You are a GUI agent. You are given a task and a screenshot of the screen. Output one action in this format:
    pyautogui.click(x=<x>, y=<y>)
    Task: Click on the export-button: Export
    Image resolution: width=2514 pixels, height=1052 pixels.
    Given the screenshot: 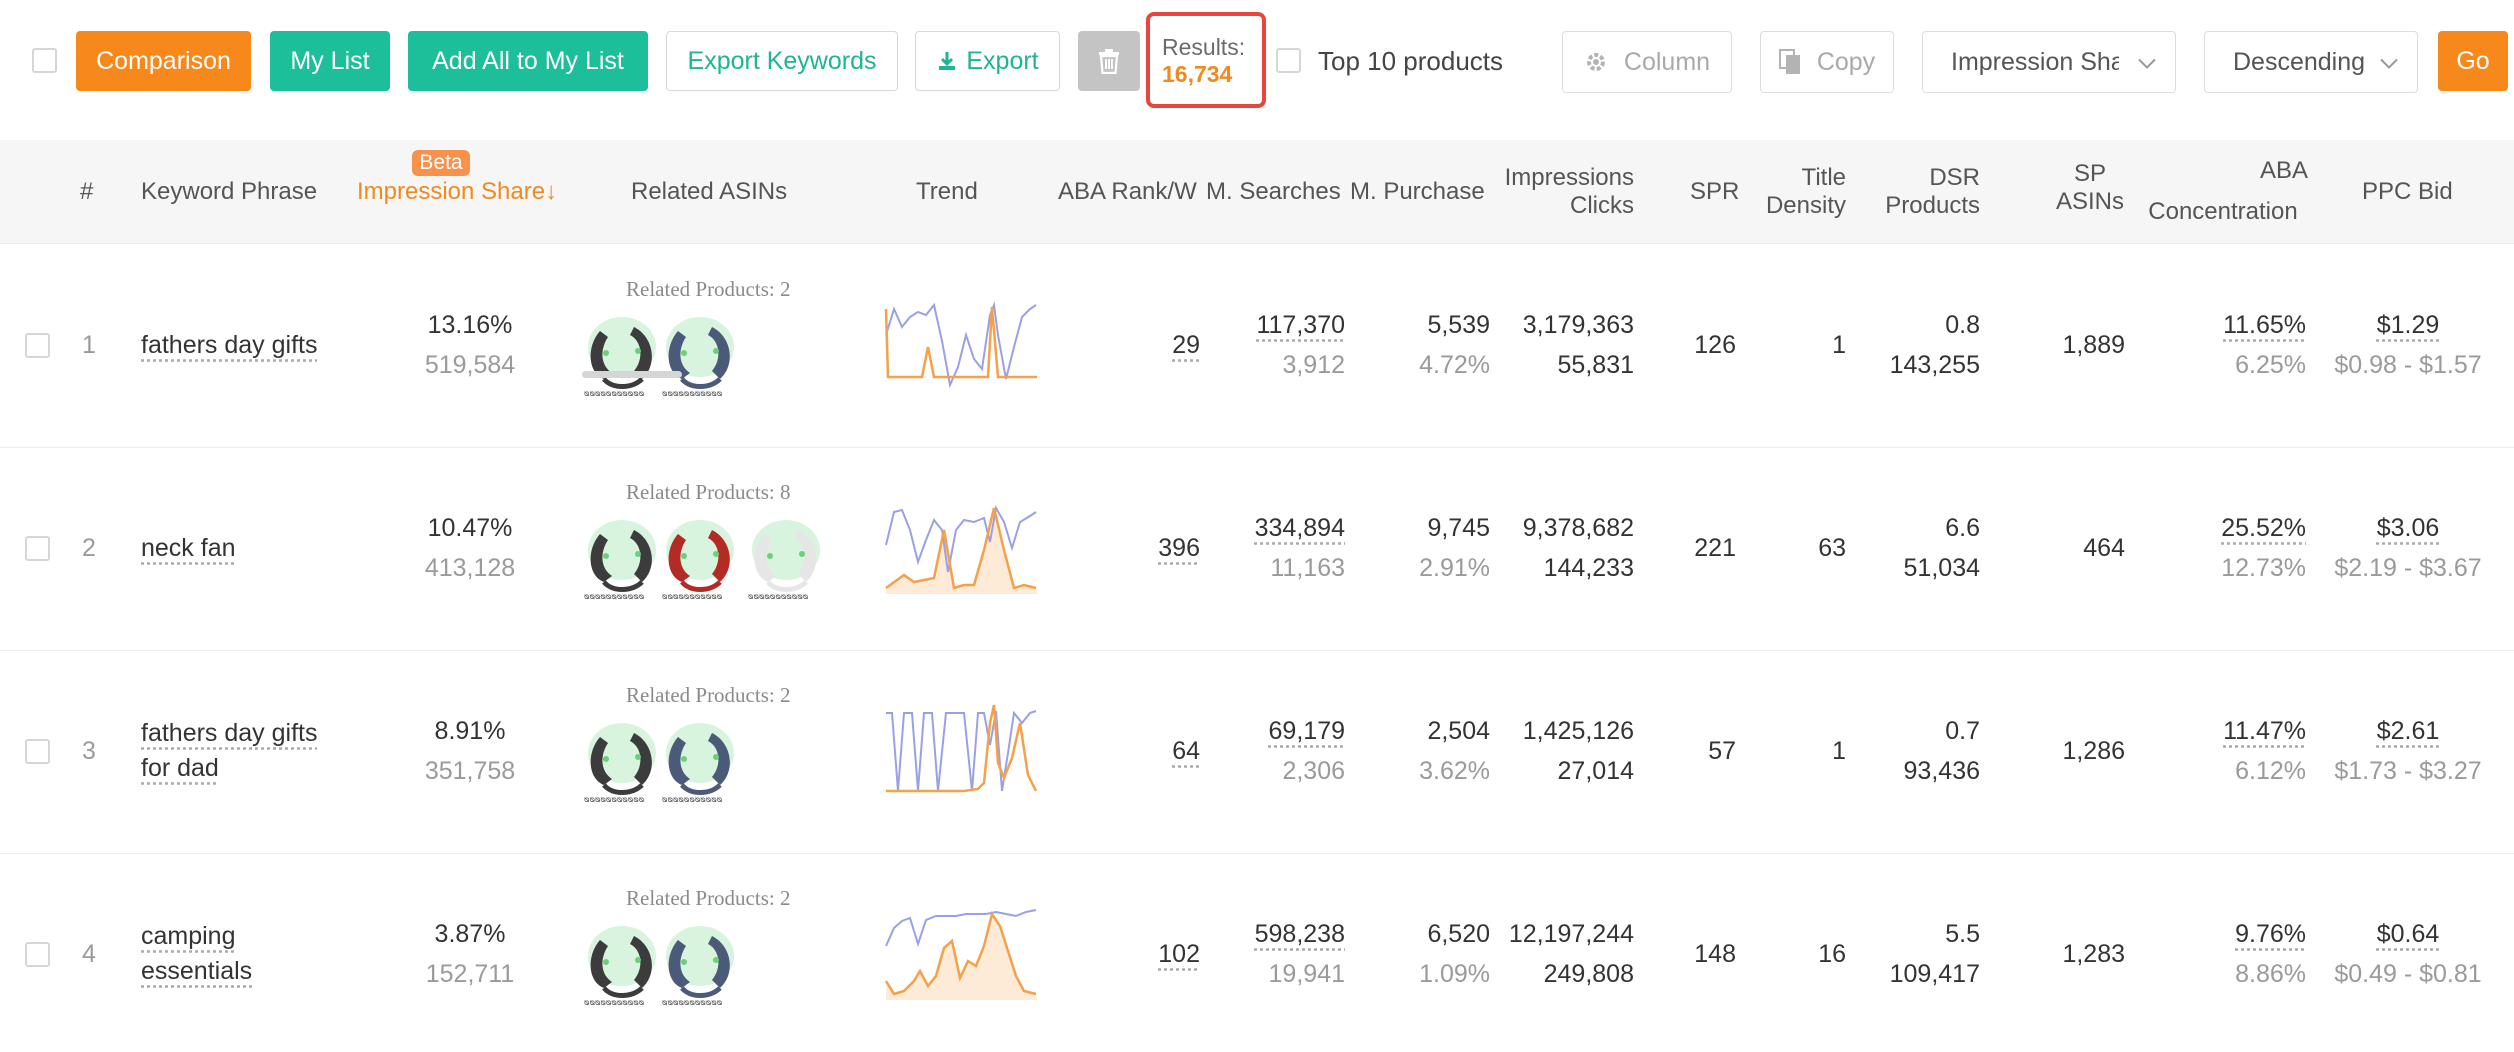 What is the action you would take?
    pyautogui.click(x=987, y=61)
    